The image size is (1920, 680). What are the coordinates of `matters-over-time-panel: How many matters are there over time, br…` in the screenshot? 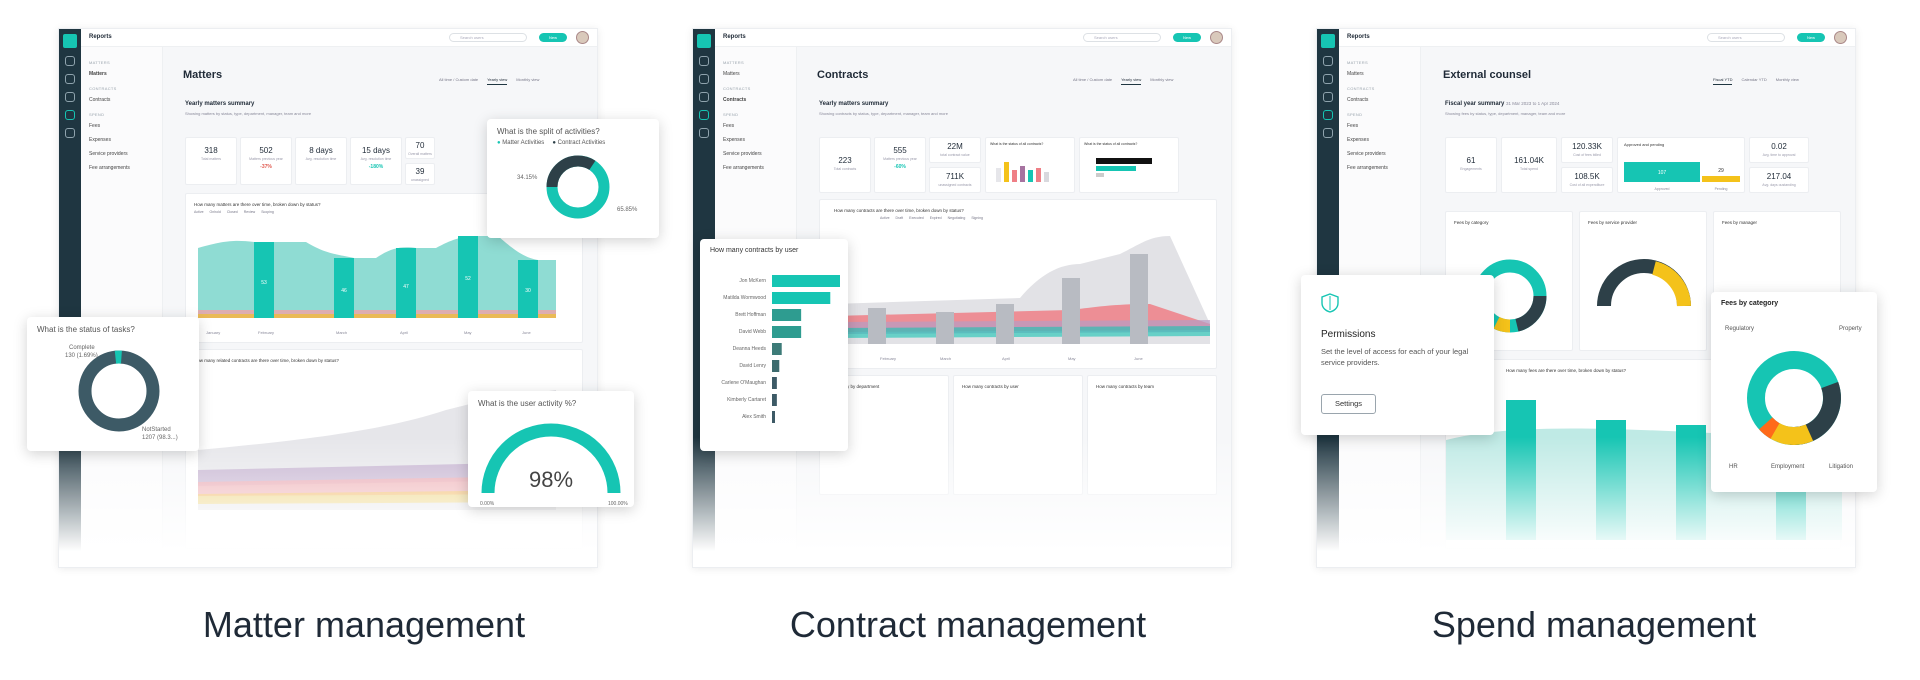 It's located at (384, 268).